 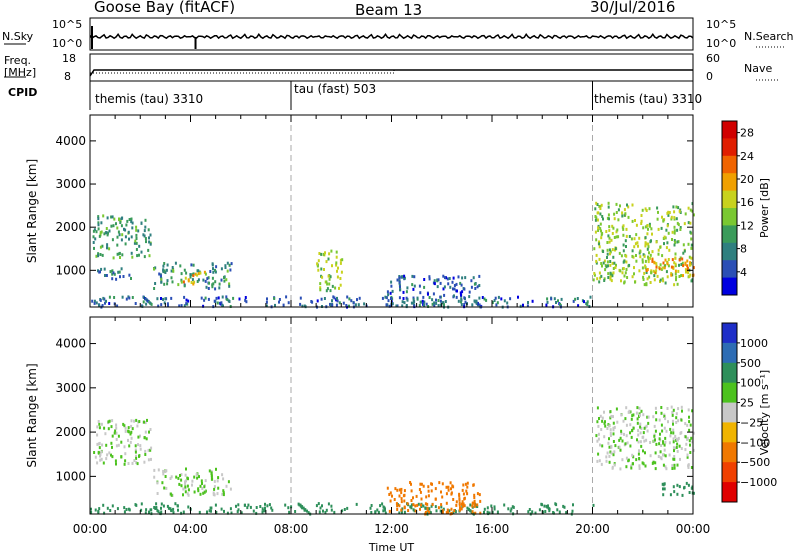 I want to click on x-tick-label: 12:00, so click(x=391, y=529).